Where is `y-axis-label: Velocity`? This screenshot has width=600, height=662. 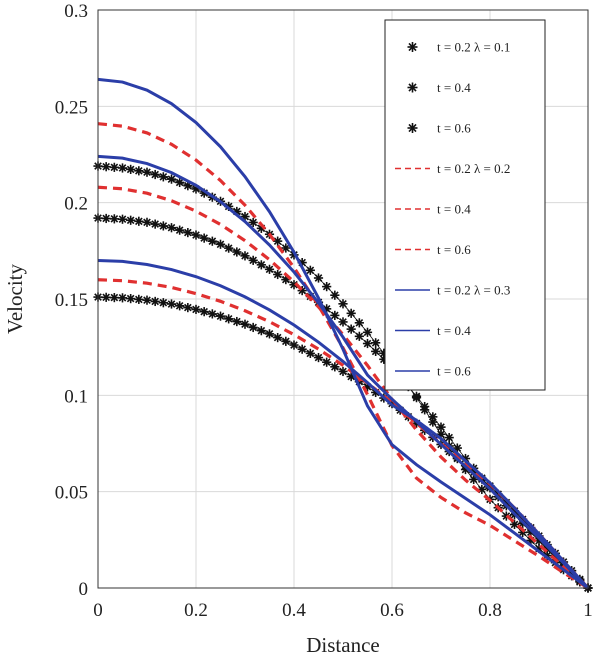 y-axis-label: Velocity is located at coordinates (15, 299).